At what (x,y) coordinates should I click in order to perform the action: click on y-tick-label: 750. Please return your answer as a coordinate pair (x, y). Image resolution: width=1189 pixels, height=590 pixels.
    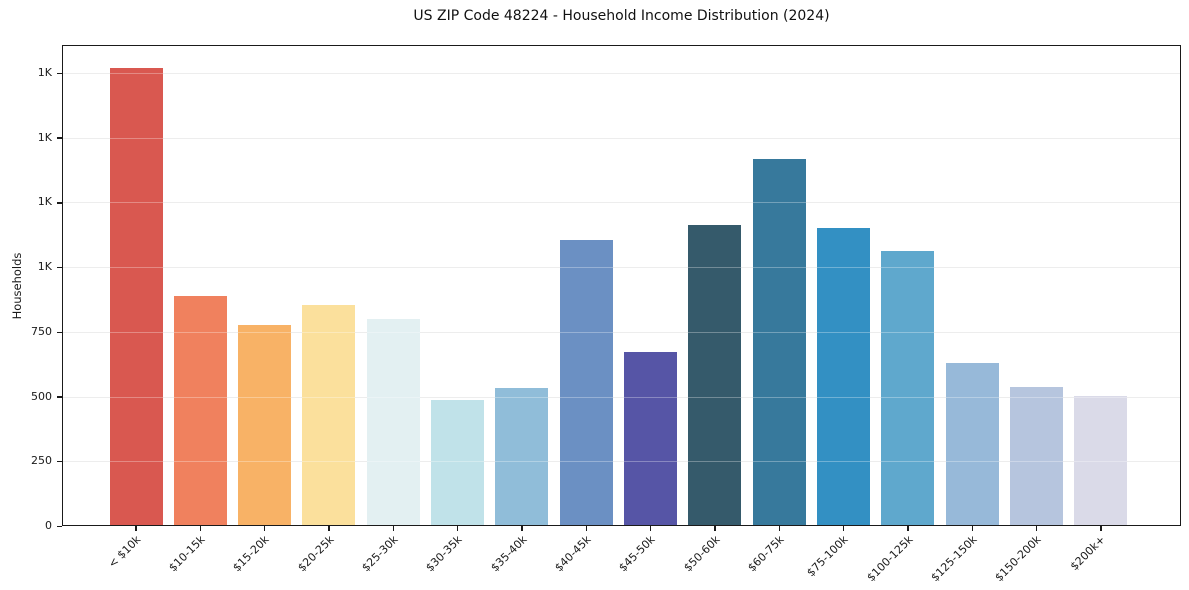
    Looking at the image, I should click on (41, 331).